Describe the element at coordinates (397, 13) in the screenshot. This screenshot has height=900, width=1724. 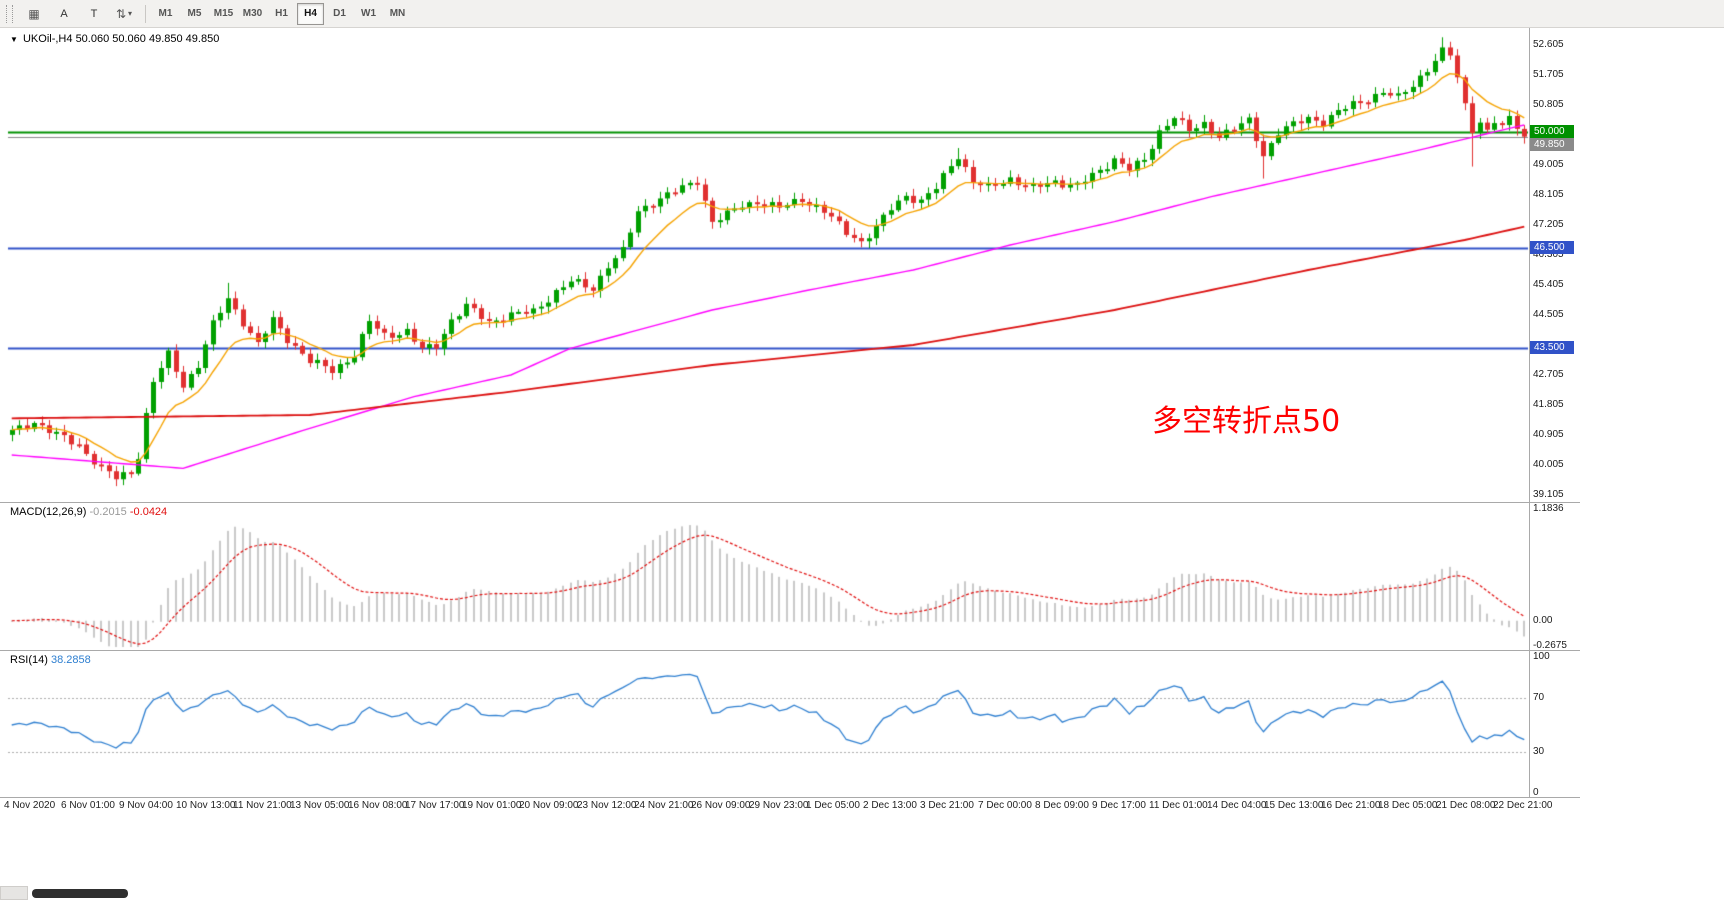
I see `timeframe-button-mn: MN` at that location.